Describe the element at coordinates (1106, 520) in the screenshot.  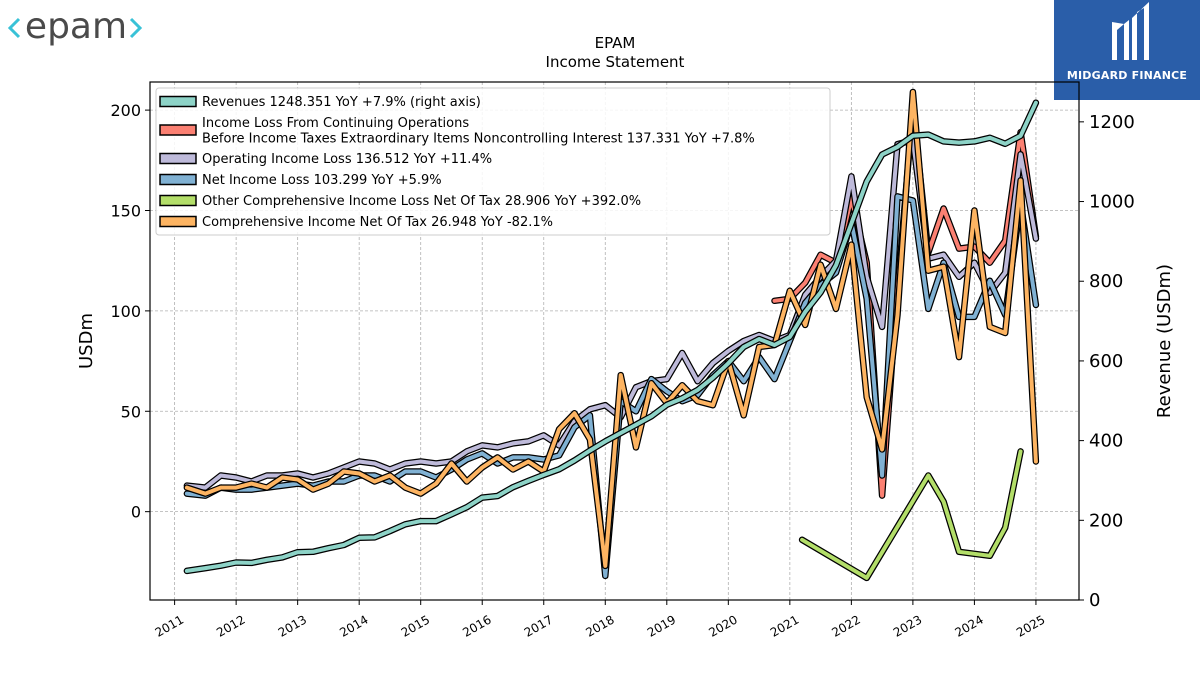
I see `y-right-tick-label: 200` at that location.